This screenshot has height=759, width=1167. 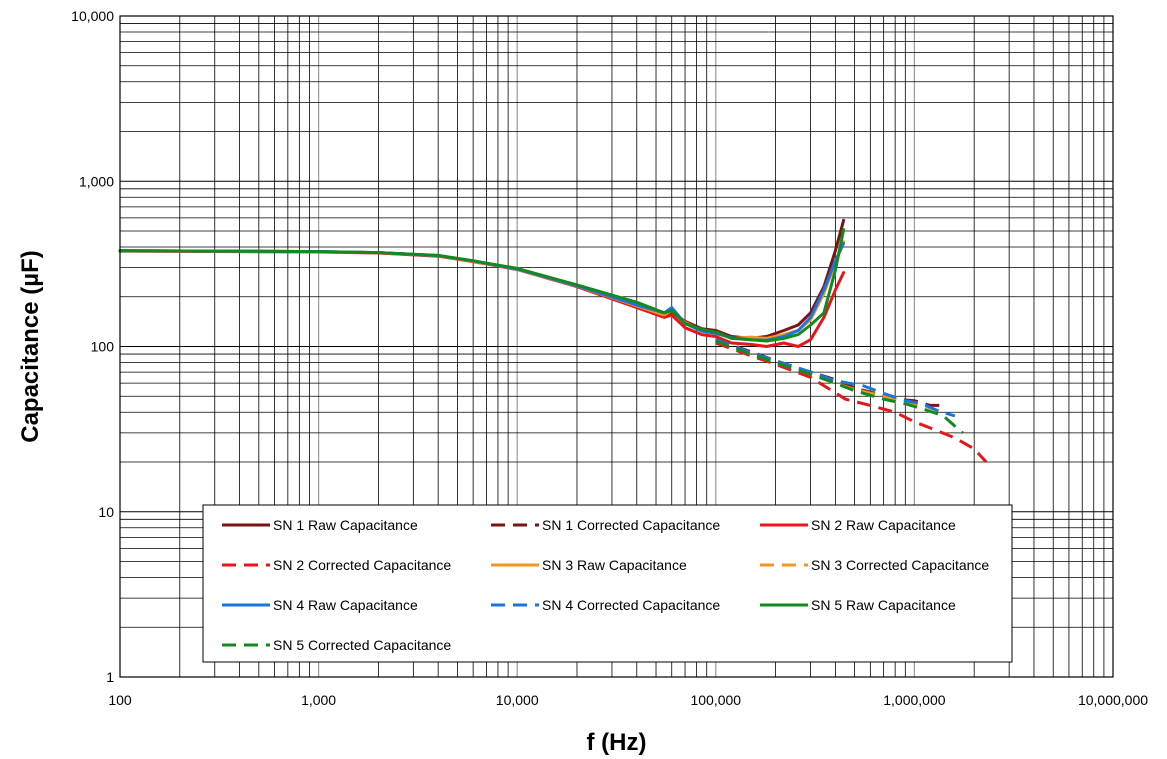 I want to click on y-tick-labels: 1 10 100 1,000 10,000, so click(x=92, y=346).